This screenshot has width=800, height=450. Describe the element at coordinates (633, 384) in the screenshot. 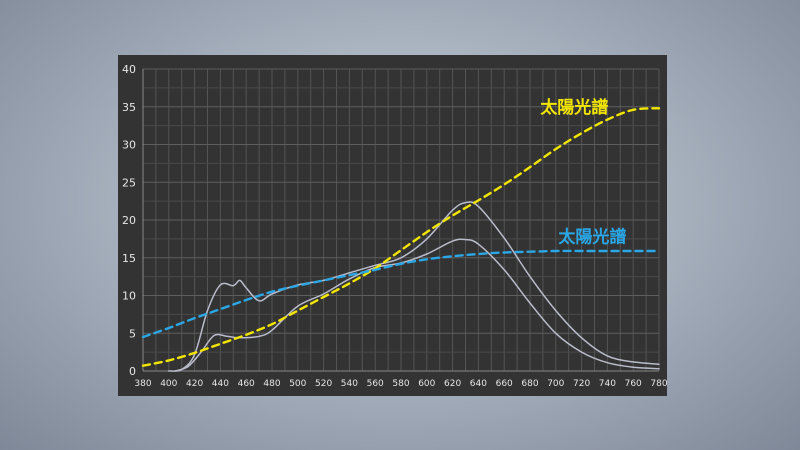

I see `x-tick-label: 760` at that location.